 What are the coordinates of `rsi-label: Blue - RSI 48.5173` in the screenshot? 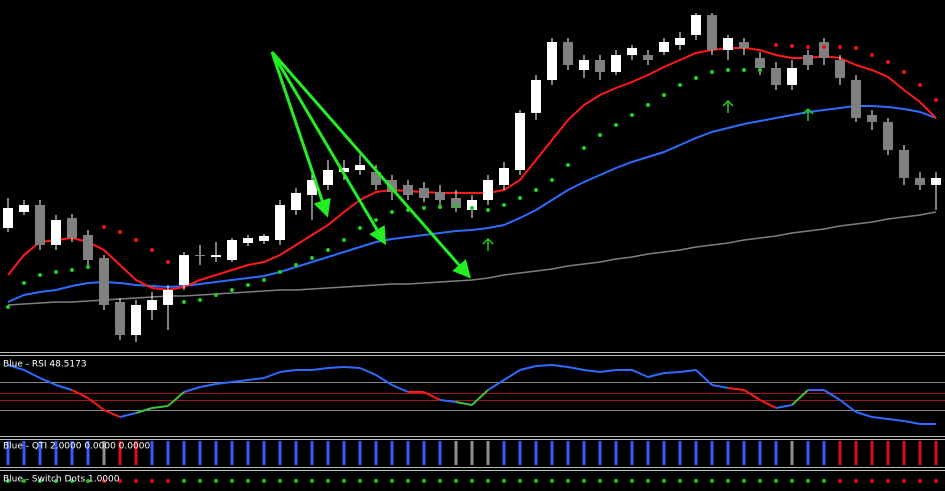 It's located at (45, 365).